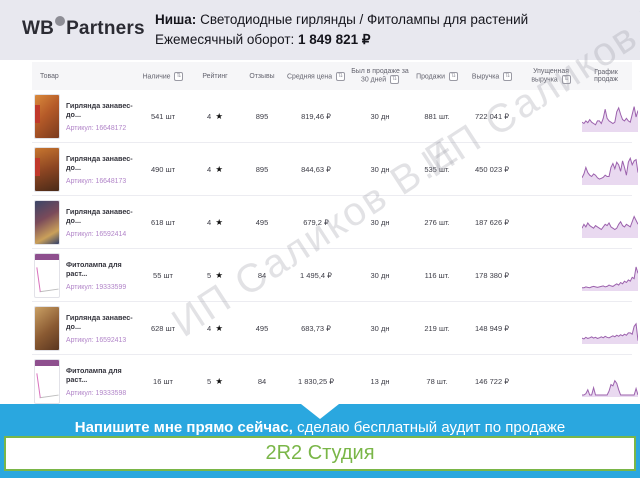  I want to click on product-cell: Гирлянда занавес-до... Артикул: 16648172, so click(84, 116).